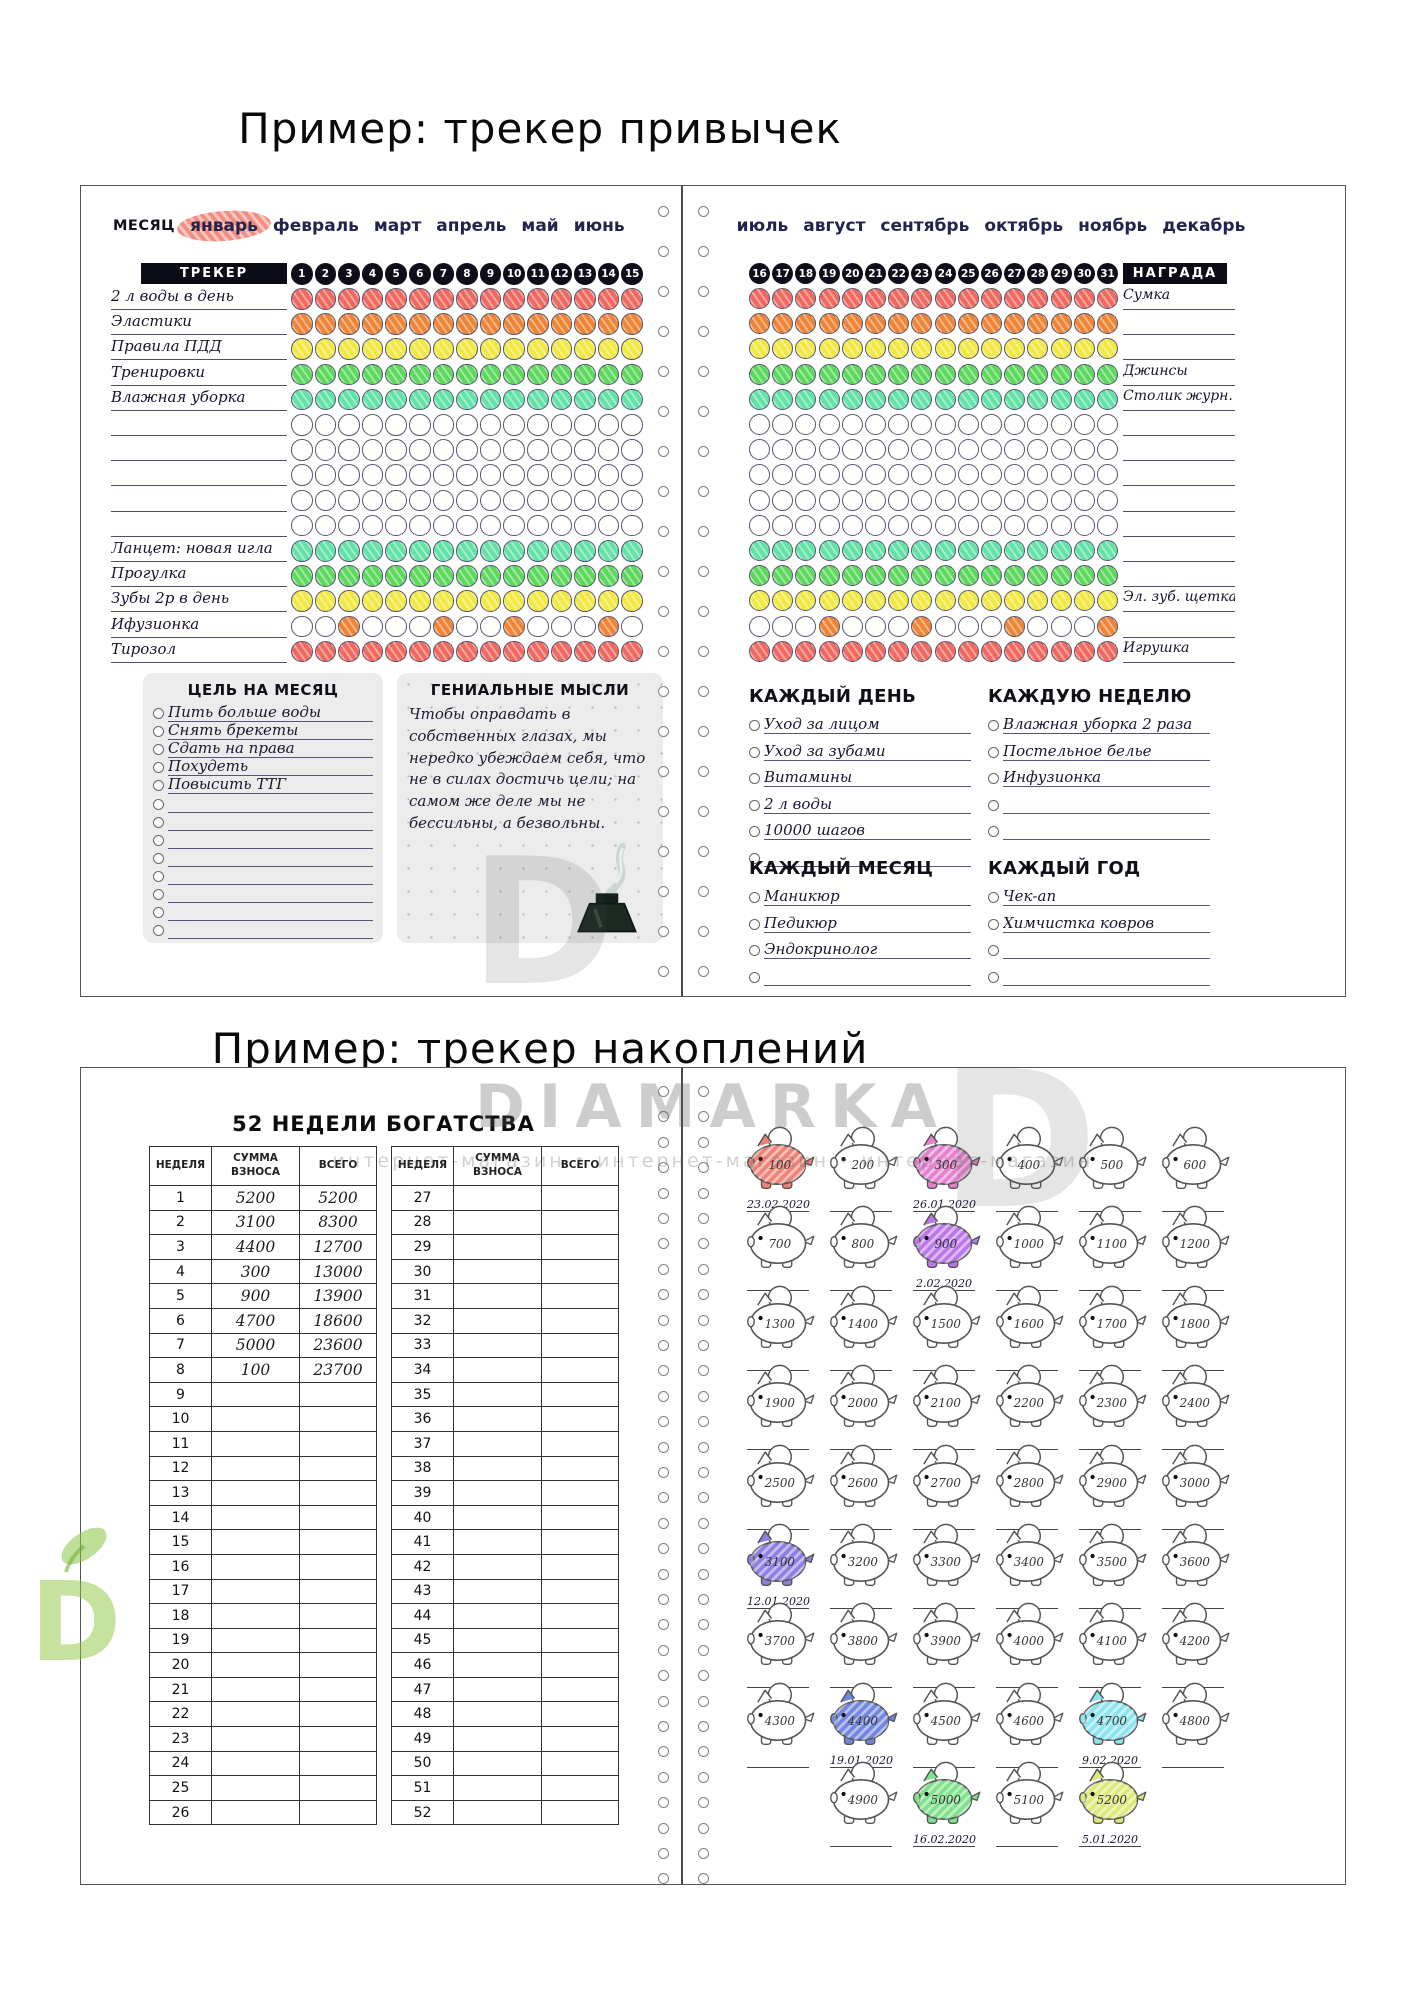  What do you see at coordinates (944, 1558) in the screenshot?
I see `piggy-bank-icon: 3300` at bounding box center [944, 1558].